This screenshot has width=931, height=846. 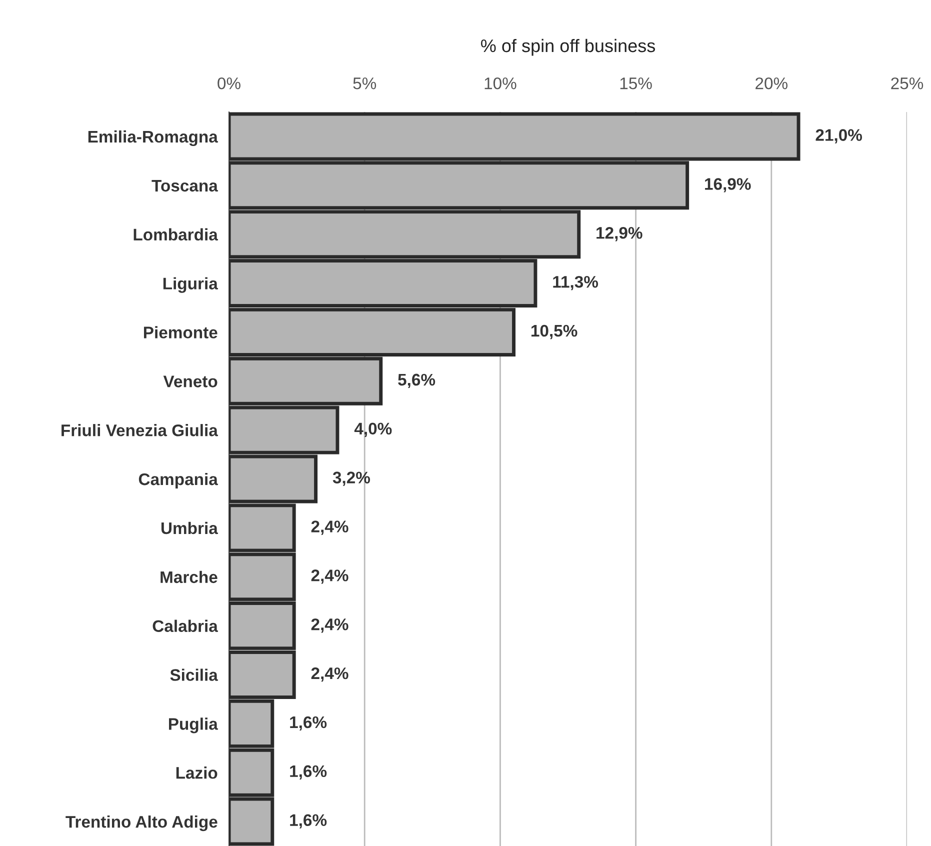 What do you see at coordinates (417, 381) in the screenshot?
I see `data-label: 5,6%` at bounding box center [417, 381].